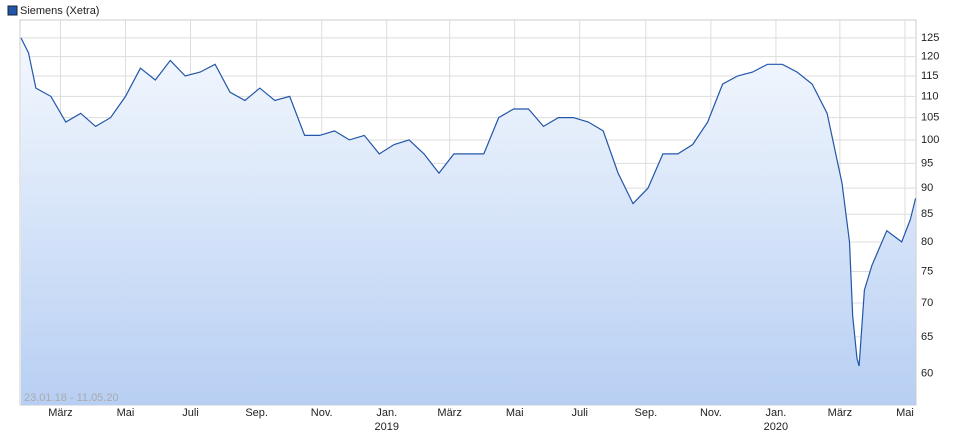 The image size is (963, 443). Describe the element at coordinates (930, 76) in the screenshot. I see `y-tick-label: 115` at that location.